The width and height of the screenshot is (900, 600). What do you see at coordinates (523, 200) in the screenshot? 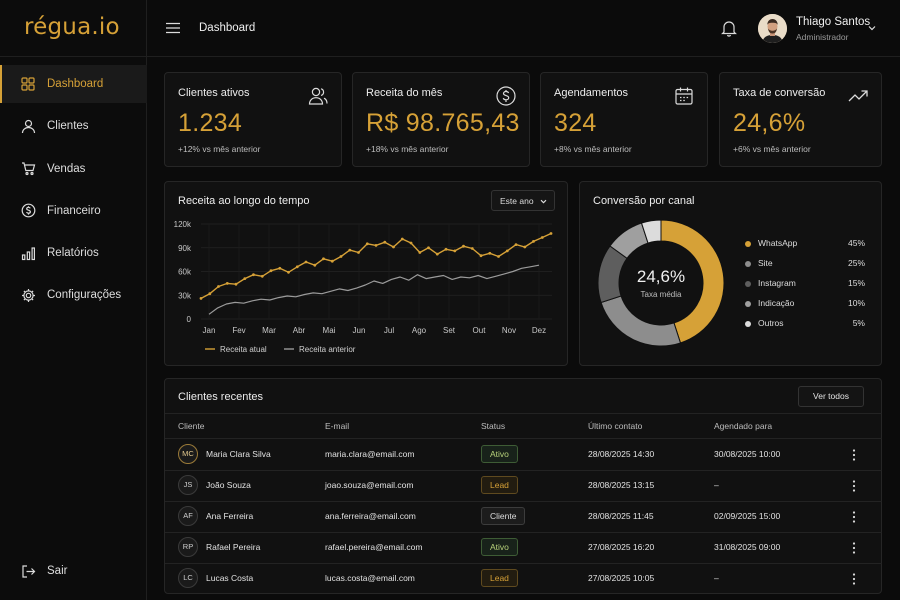
I see `period-select: Este ano` at bounding box center [523, 200].